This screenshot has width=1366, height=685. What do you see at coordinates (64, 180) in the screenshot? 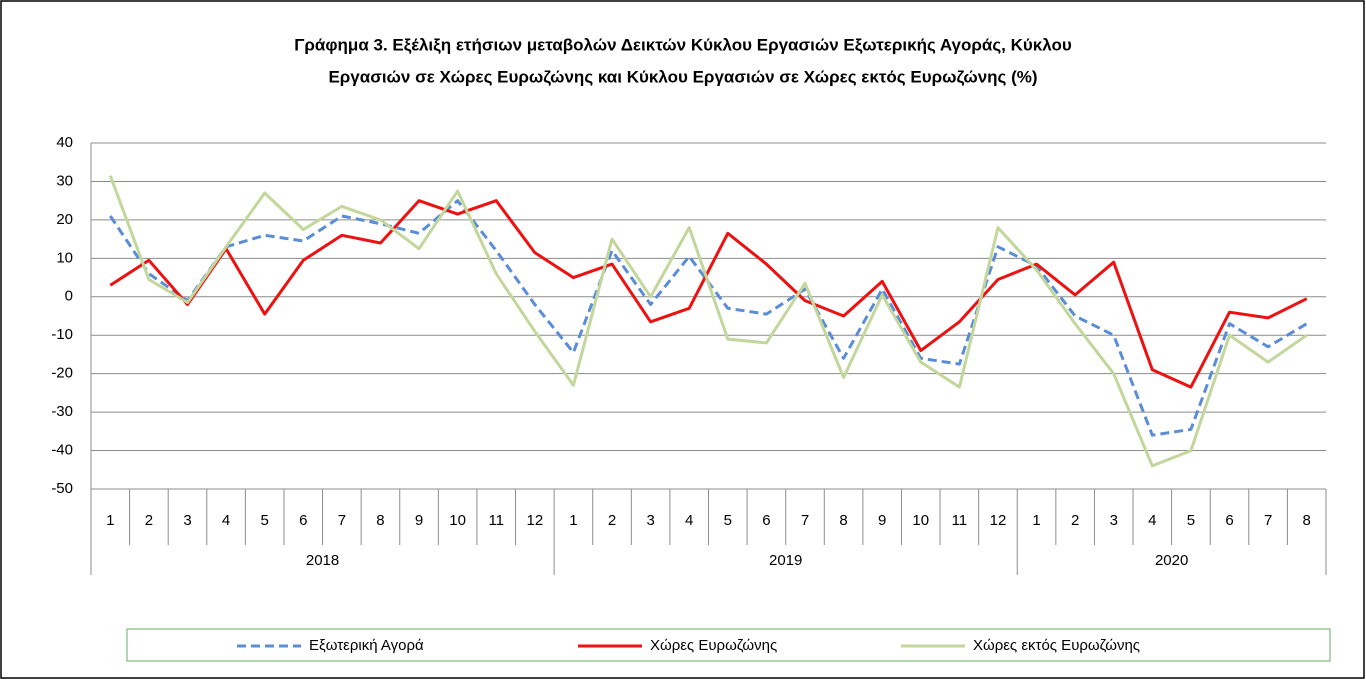
I see `y-tick-label: 30` at bounding box center [64, 180].